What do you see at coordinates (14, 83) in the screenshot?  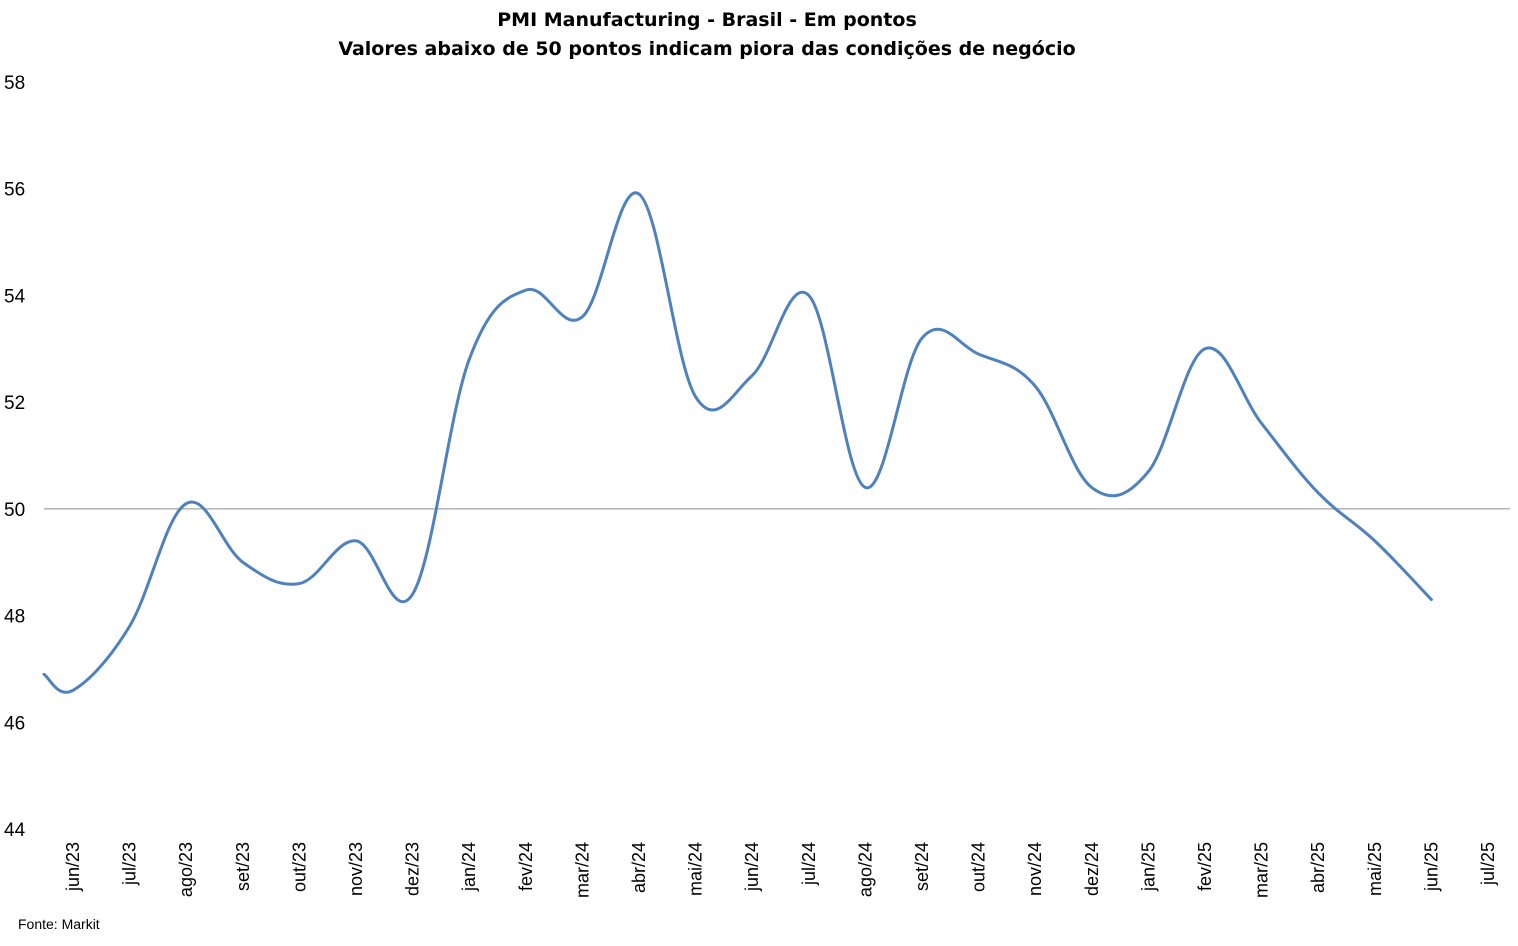 I see `y-tick-label: 58` at bounding box center [14, 83].